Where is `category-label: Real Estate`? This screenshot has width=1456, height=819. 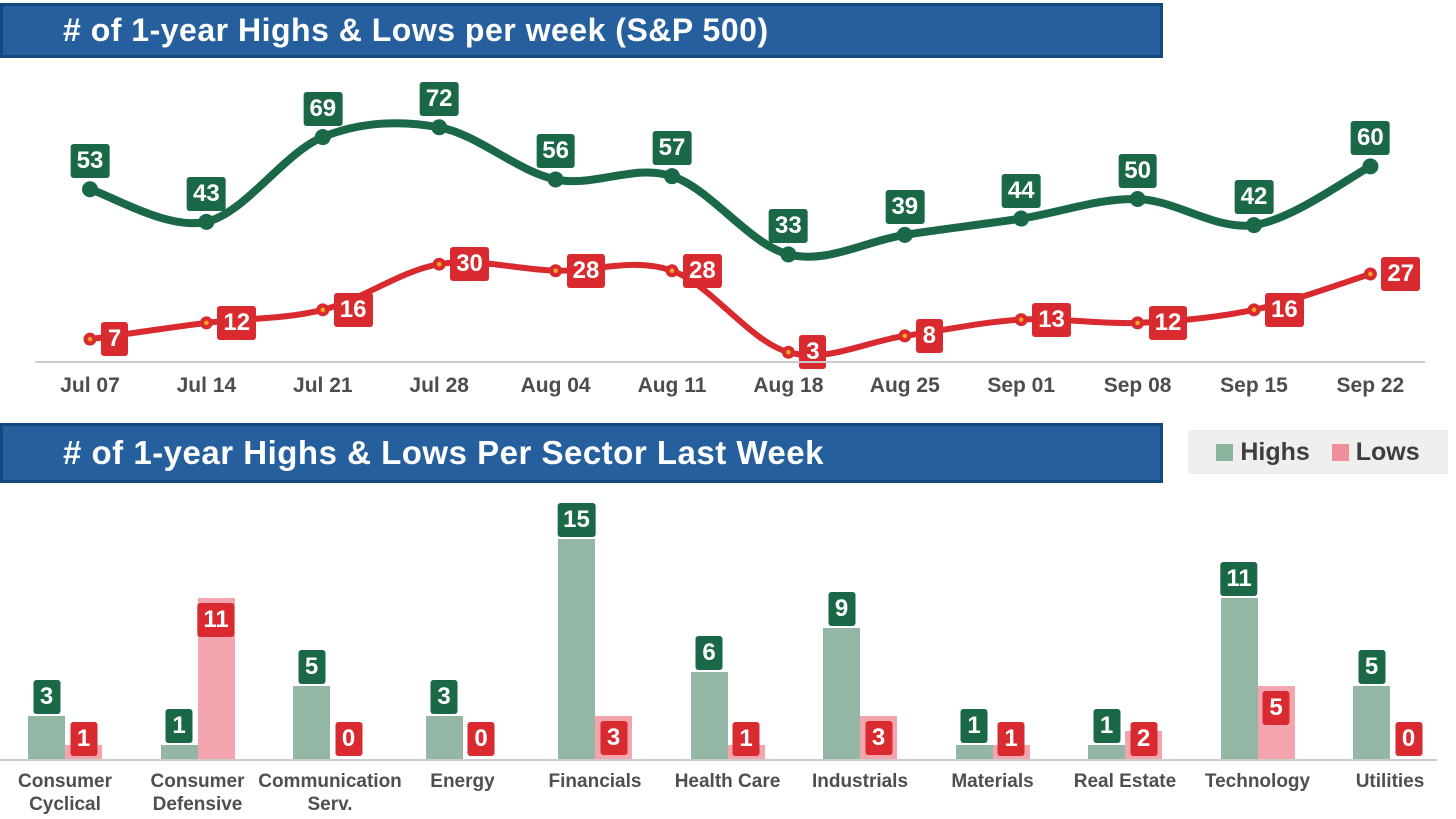 category-label: Real Estate is located at coordinates (1125, 781).